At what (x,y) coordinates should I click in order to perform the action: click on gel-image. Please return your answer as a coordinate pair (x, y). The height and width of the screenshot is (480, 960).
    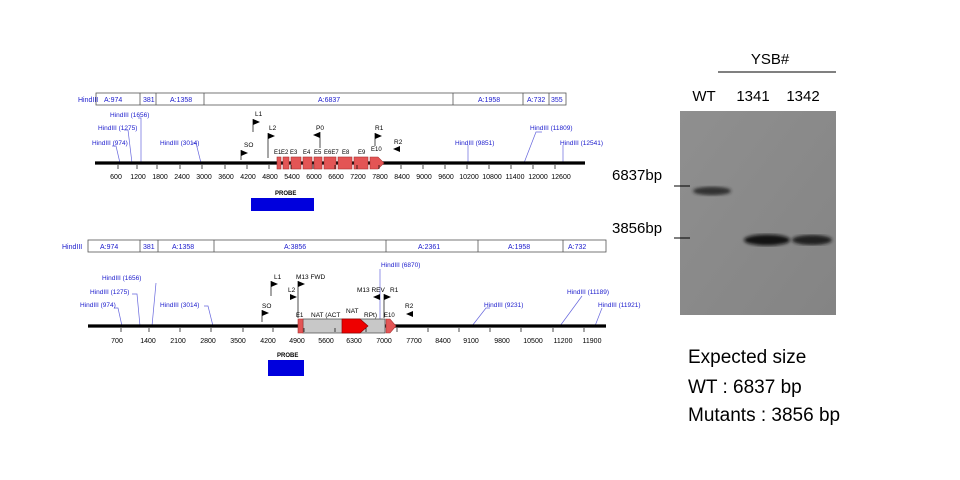
    Looking at the image, I should click on (758, 213).